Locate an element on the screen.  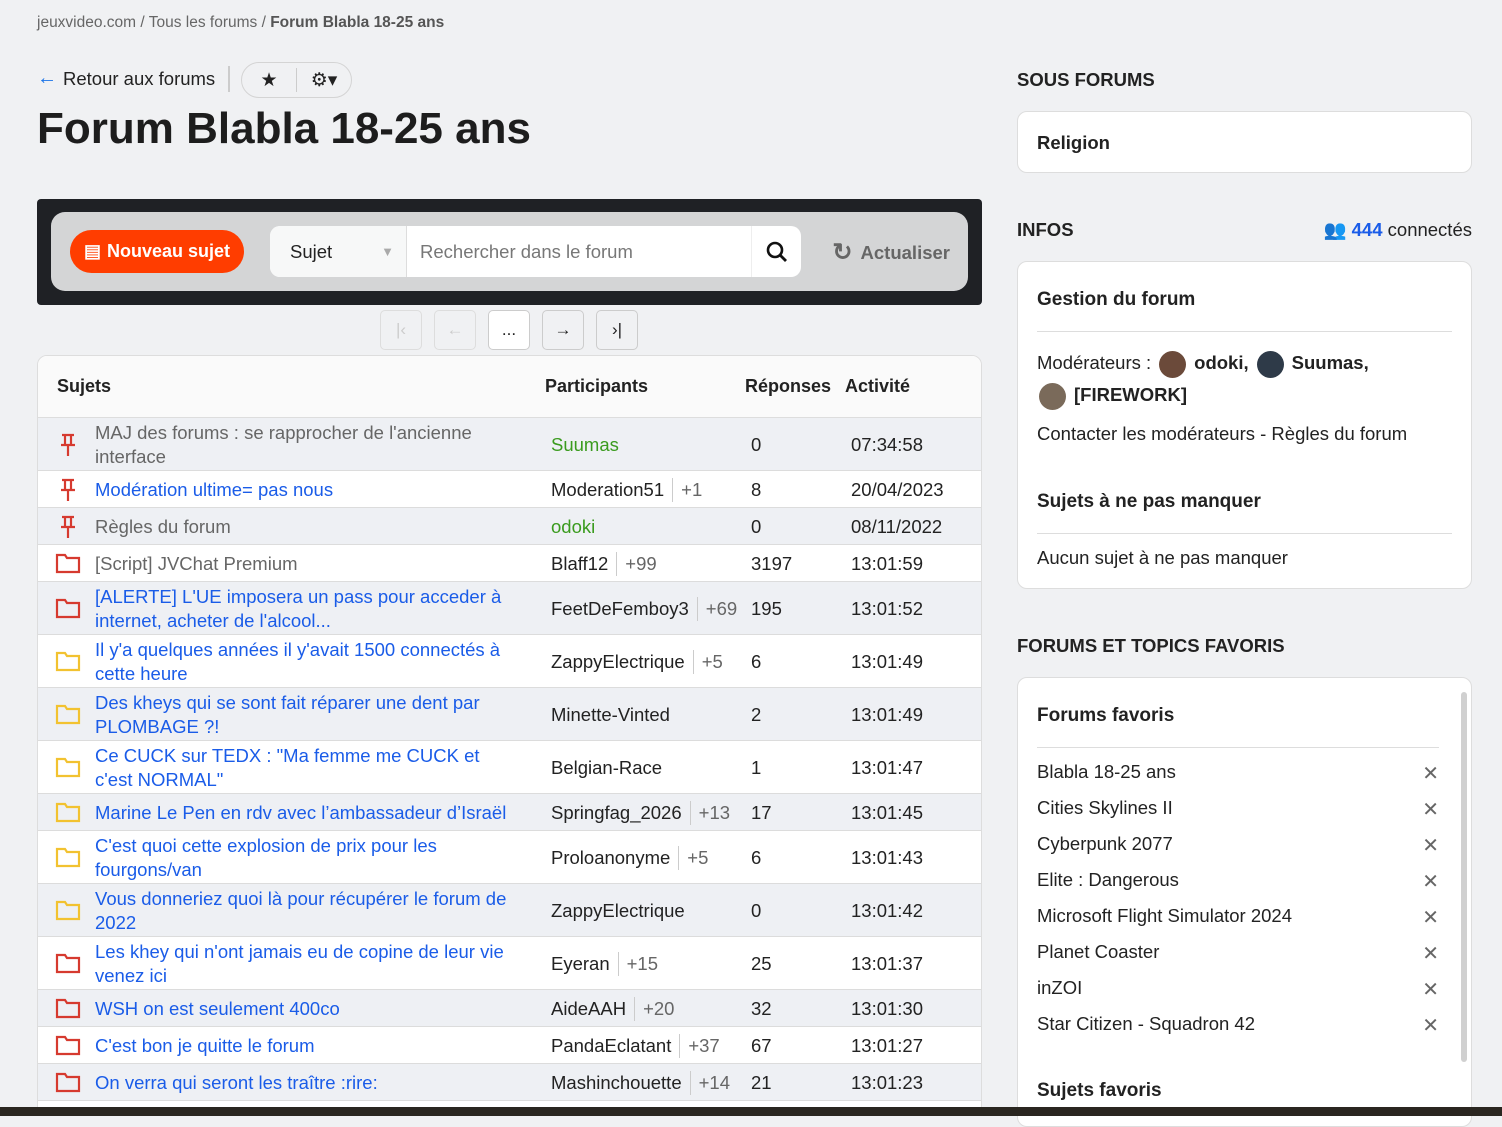
topic-title-link: Règles du forum is located at coordinates (163, 526).